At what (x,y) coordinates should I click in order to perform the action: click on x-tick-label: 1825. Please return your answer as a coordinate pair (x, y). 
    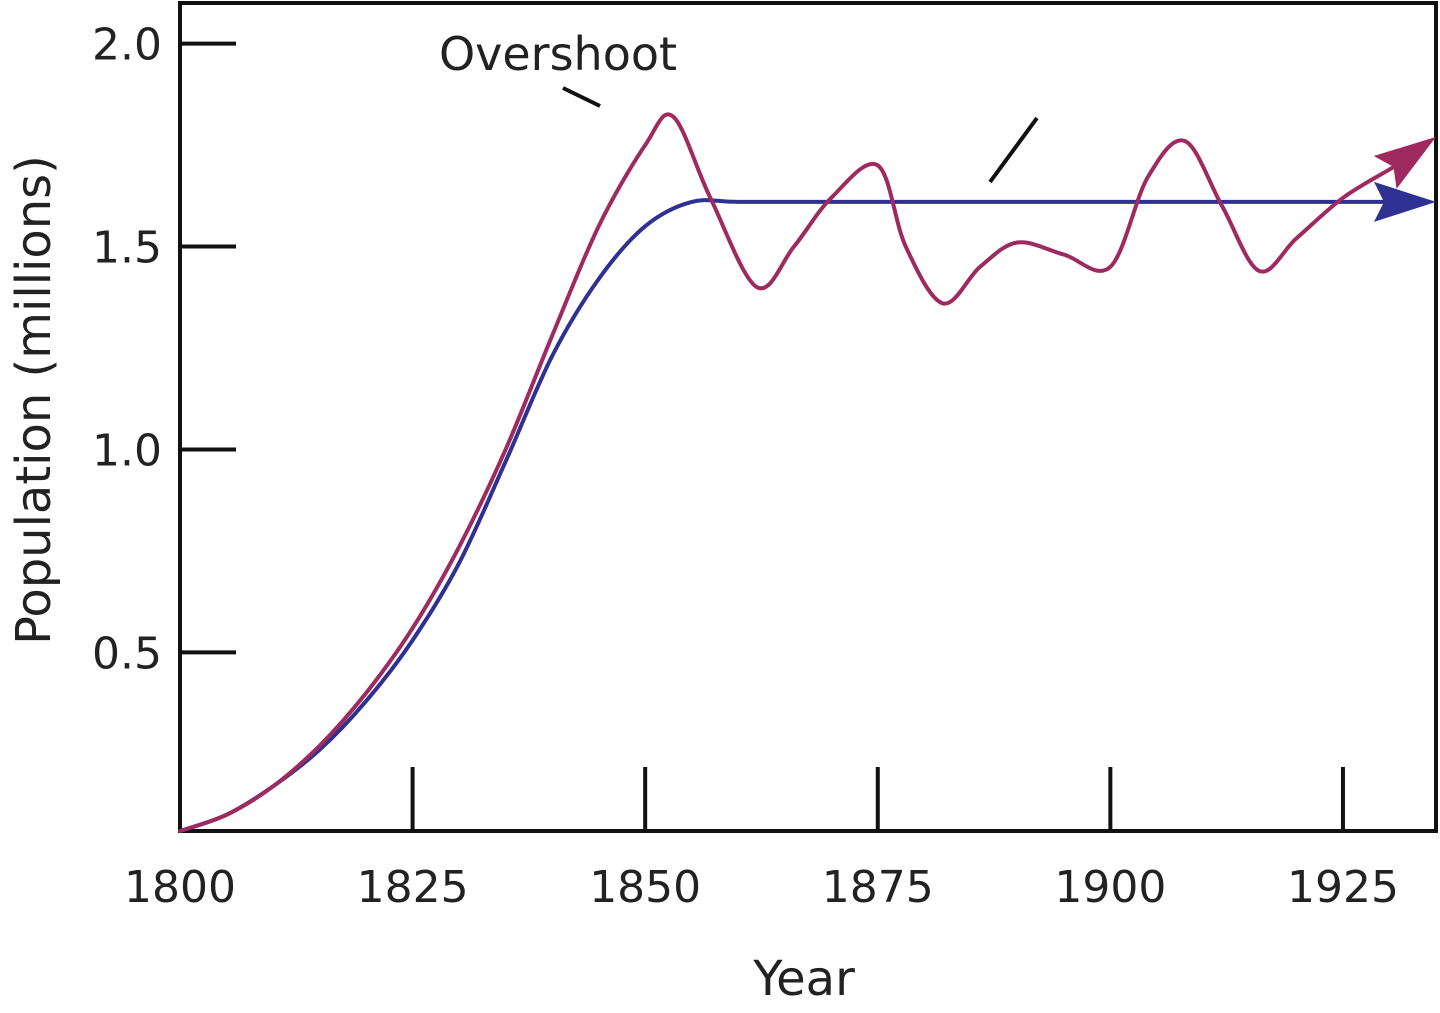
    Looking at the image, I should click on (413, 887).